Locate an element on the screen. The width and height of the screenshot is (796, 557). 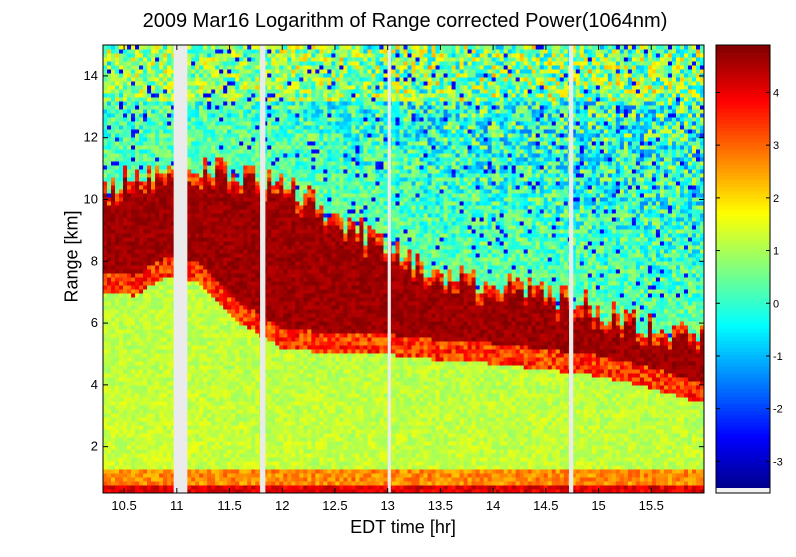
x-axis-label: EDT time [hr] is located at coordinates (403, 527).